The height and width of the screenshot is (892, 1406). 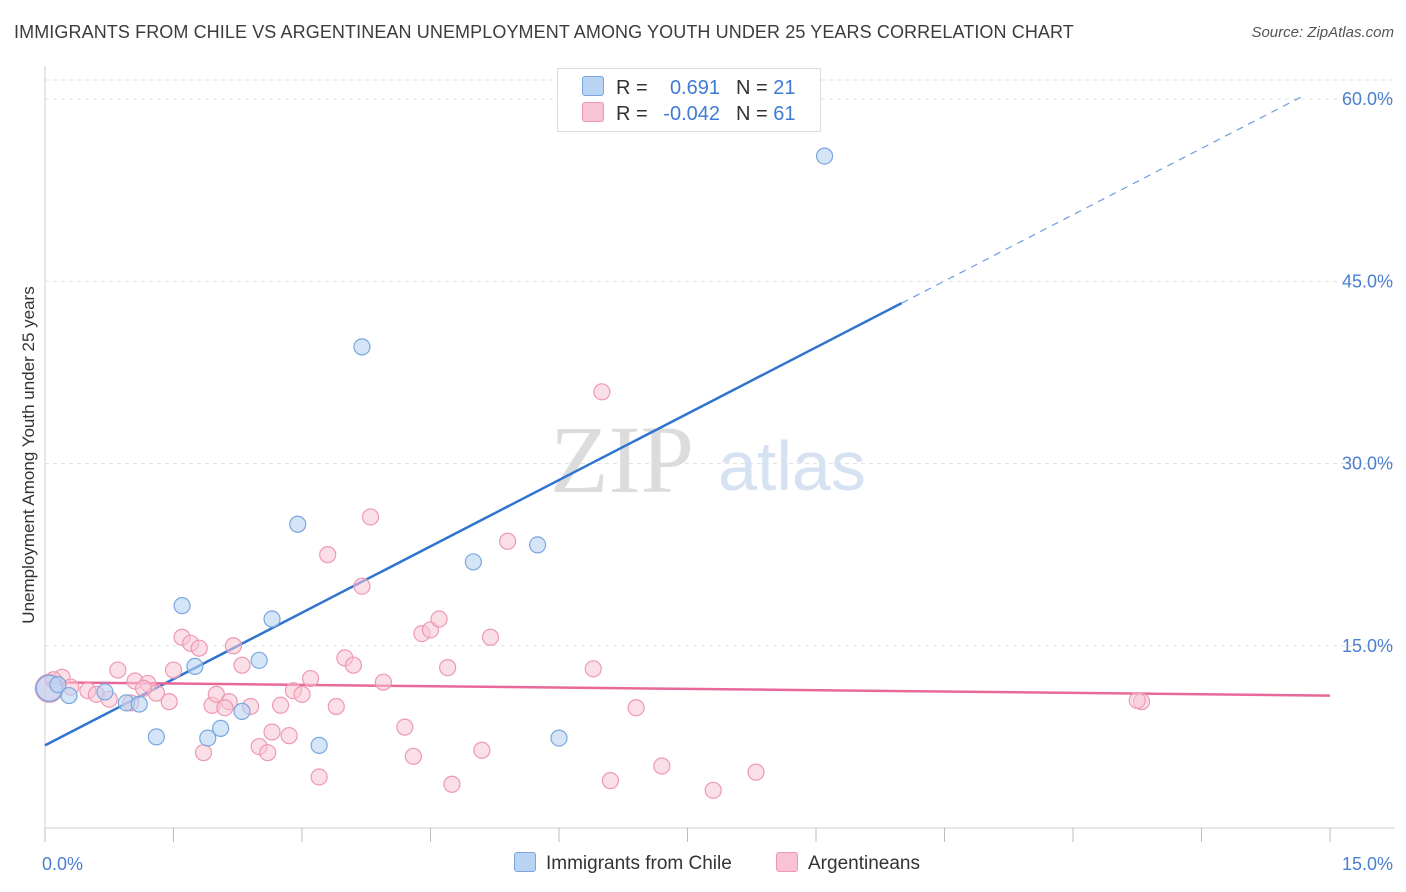 What do you see at coordinates (1367, 464) in the screenshot?
I see `y-tick-label: 30.0%` at bounding box center [1367, 464].